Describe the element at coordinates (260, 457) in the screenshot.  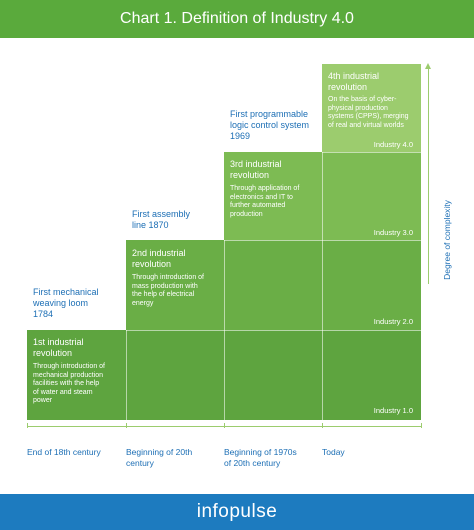
I see `x-axis-label-1970s: Beginning of 1970s of 20th century` at that location.